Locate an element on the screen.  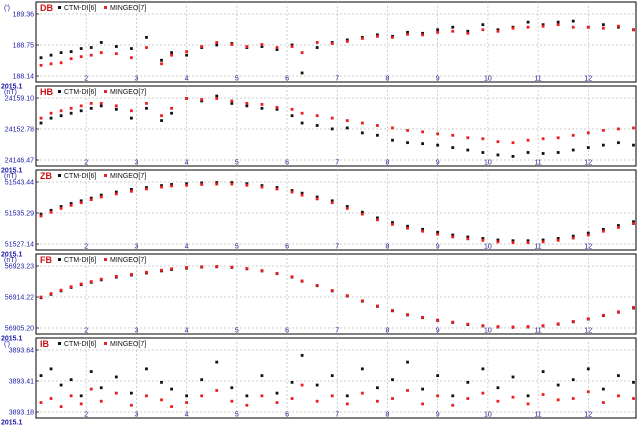
legend-label-mingeo: MINGEO[7] is located at coordinates (128, 344).